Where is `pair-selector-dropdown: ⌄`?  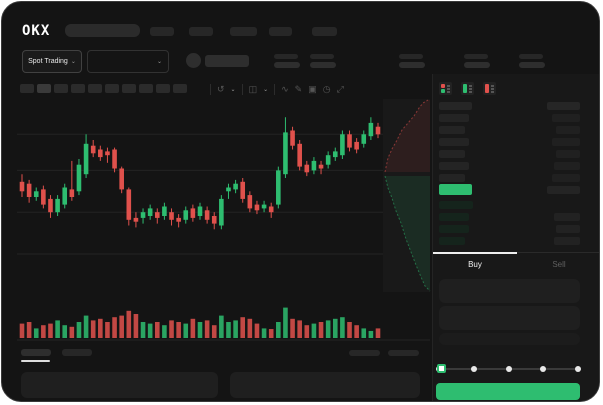 pair-selector-dropdown: ⌄ is located at coordinates (128, 61).